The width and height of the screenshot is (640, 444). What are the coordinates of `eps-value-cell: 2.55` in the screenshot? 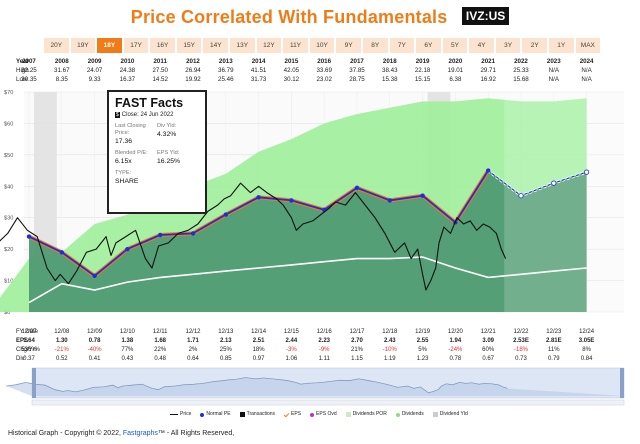 It's located at (422, 341).